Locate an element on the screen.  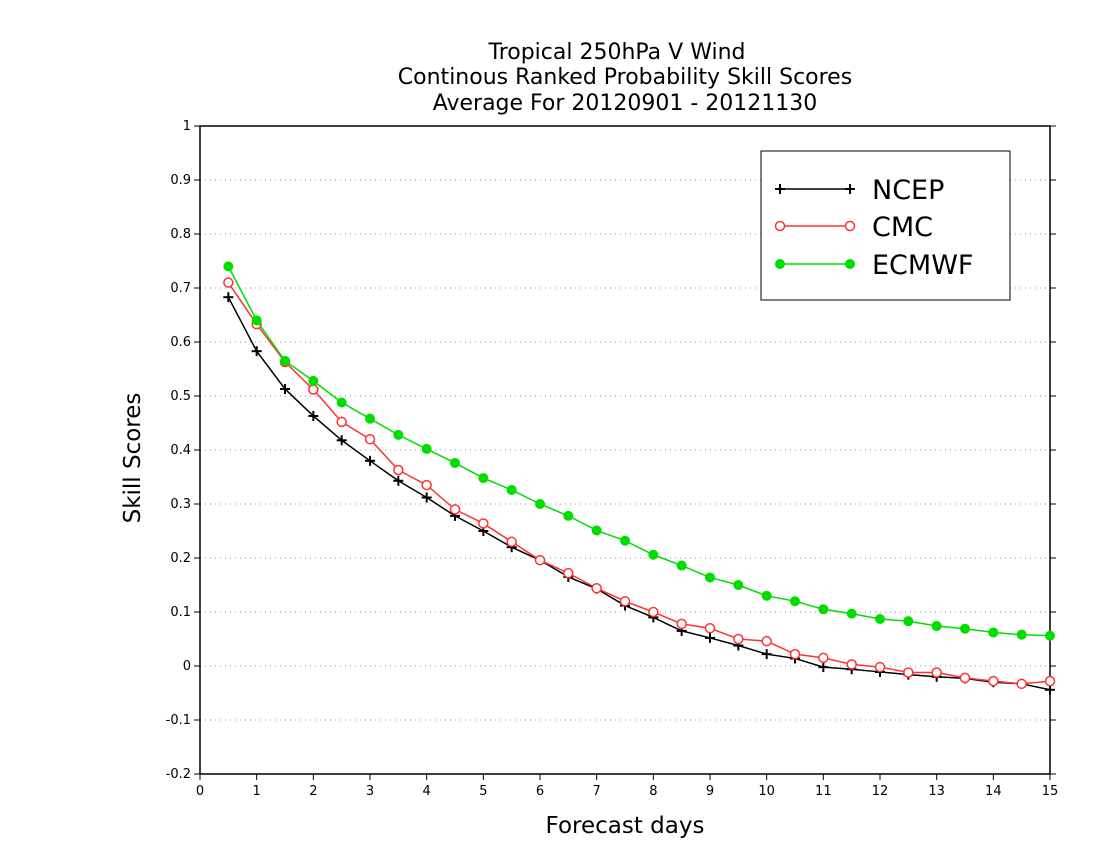
x-tick-label: 11 is located at coordinates (823, 791).